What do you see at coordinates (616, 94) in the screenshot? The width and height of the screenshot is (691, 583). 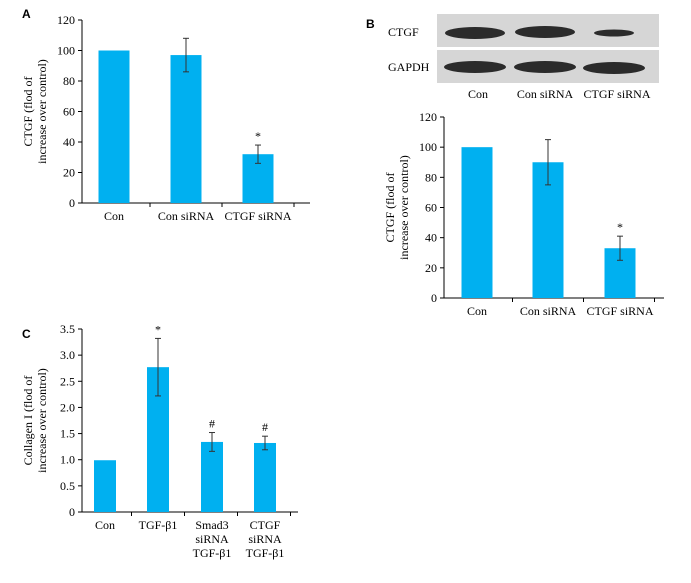 I see `blot-lane-label-ctgf-sirna: CTGF siRNA` at bounding box center [616, 94].